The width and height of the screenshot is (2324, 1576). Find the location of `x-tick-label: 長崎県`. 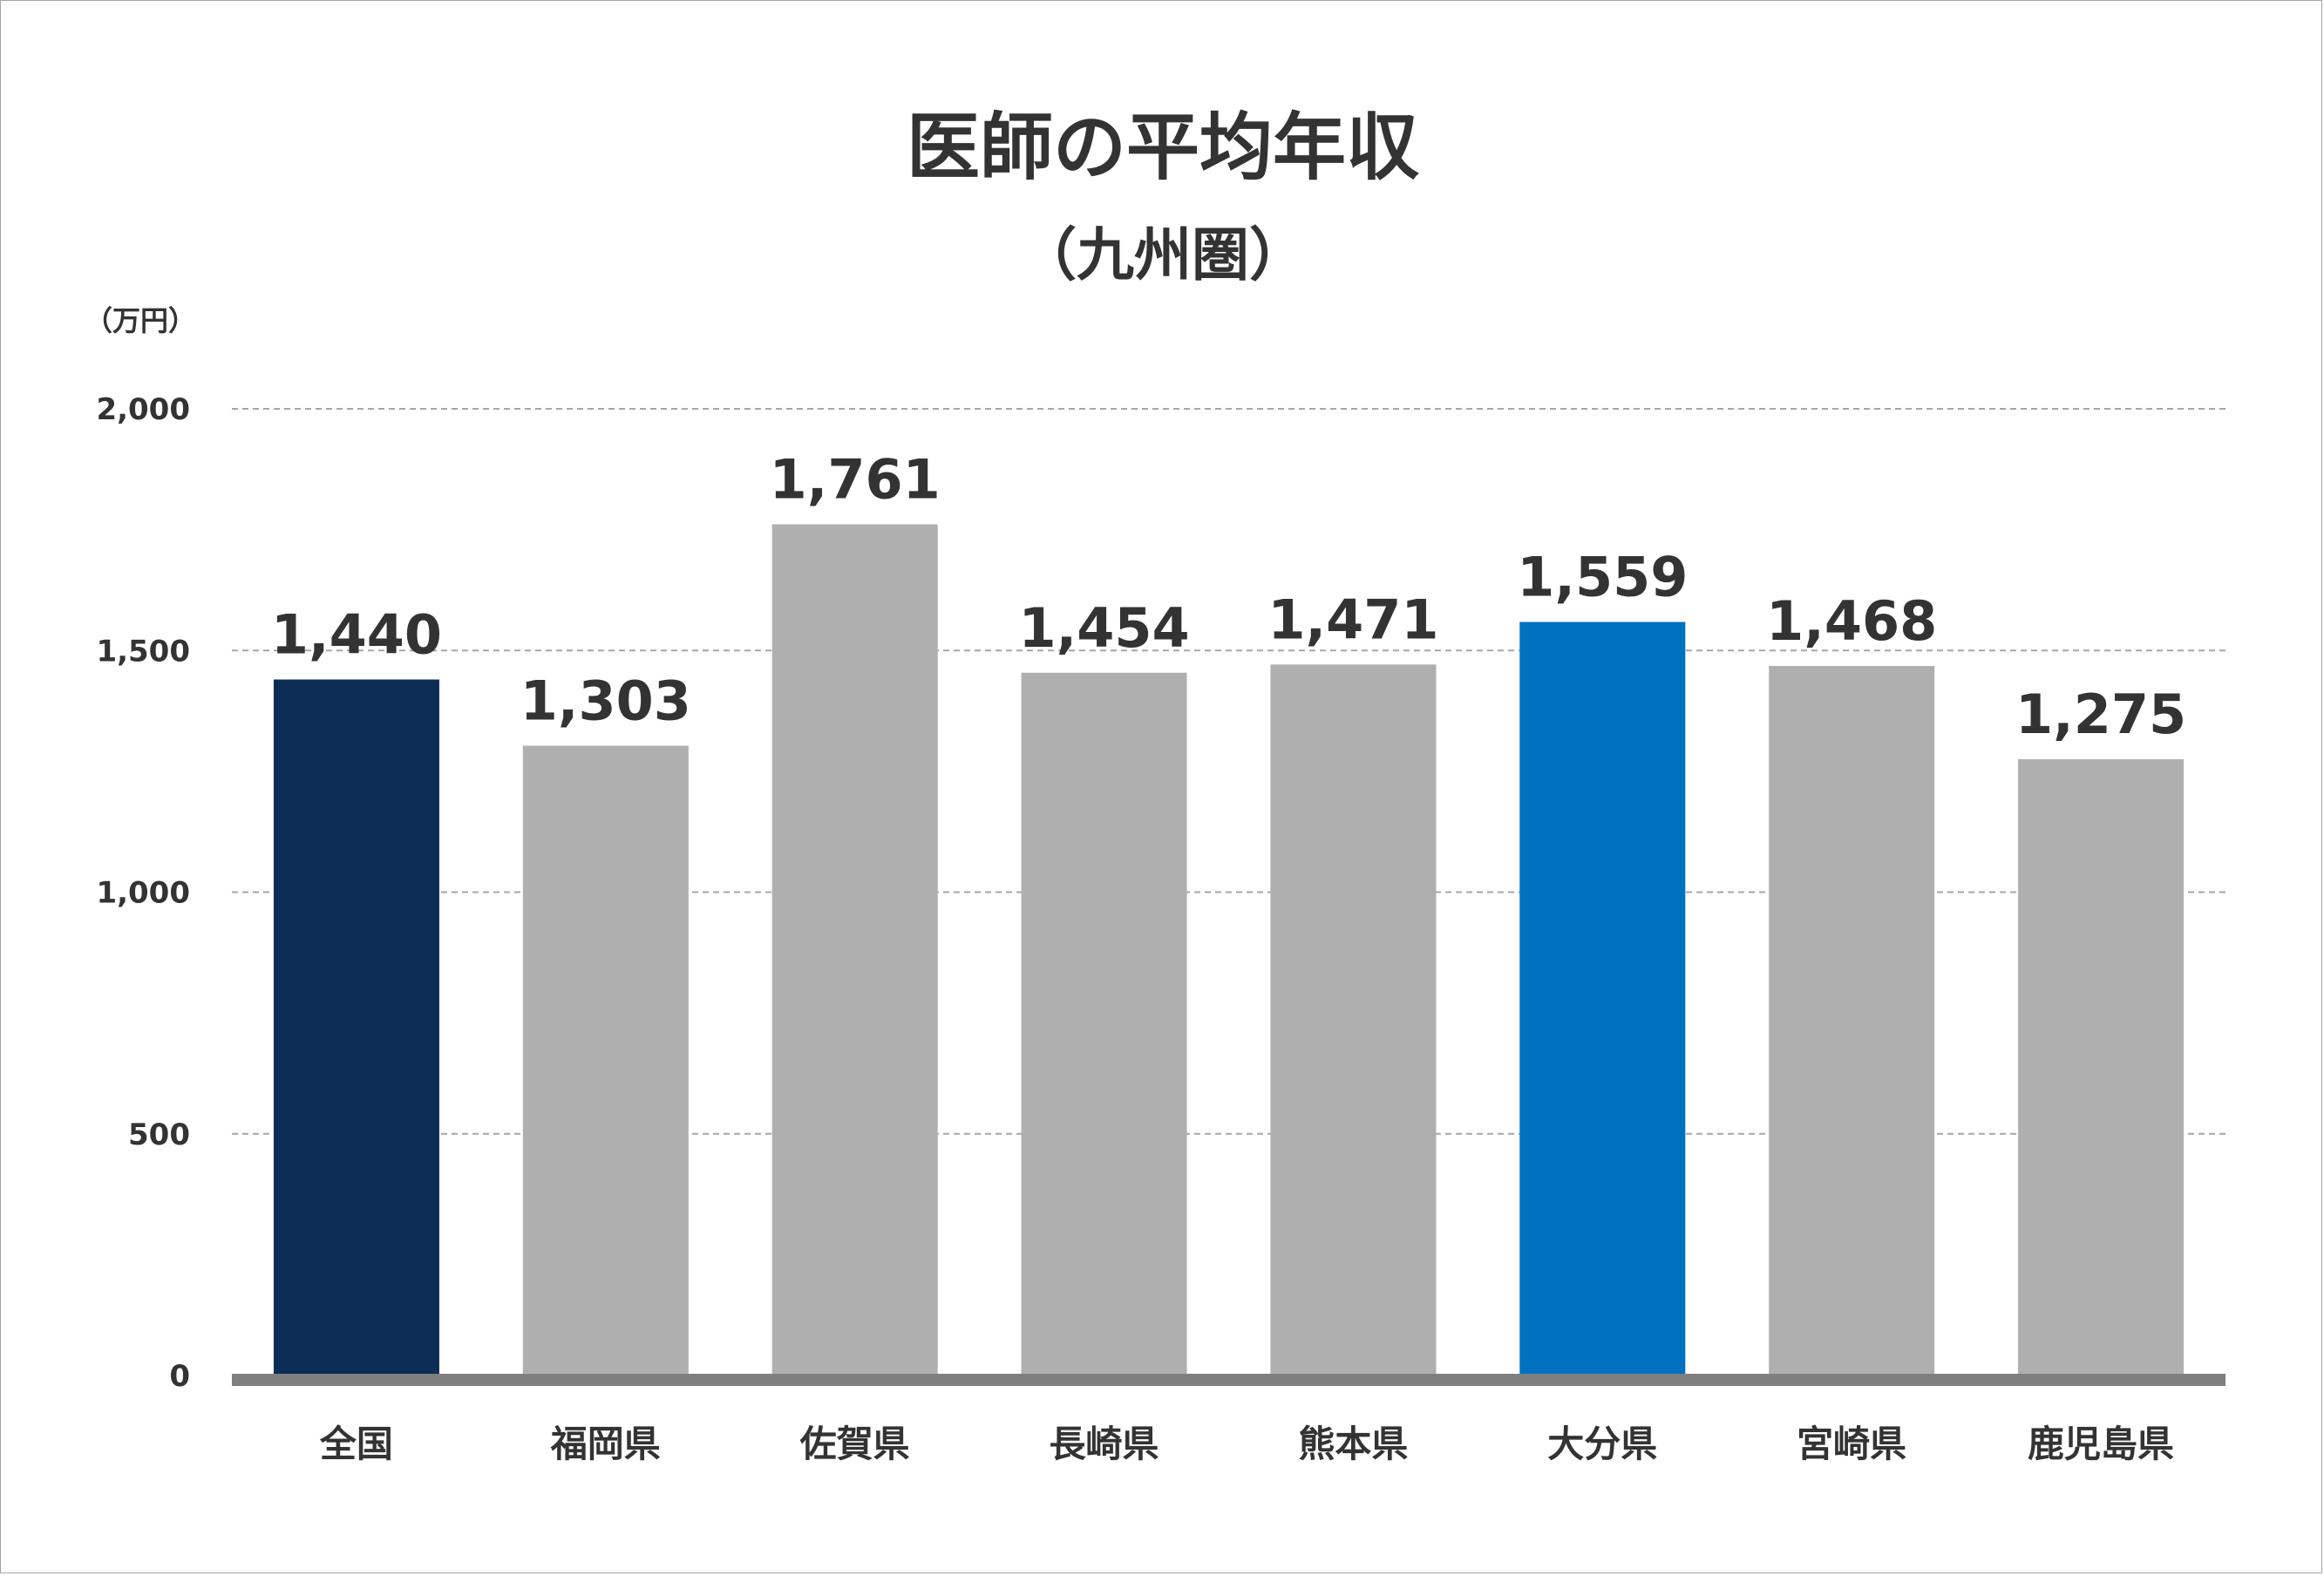

x-tick-label: 長崎県 is located at coordinates (1104, 1444).